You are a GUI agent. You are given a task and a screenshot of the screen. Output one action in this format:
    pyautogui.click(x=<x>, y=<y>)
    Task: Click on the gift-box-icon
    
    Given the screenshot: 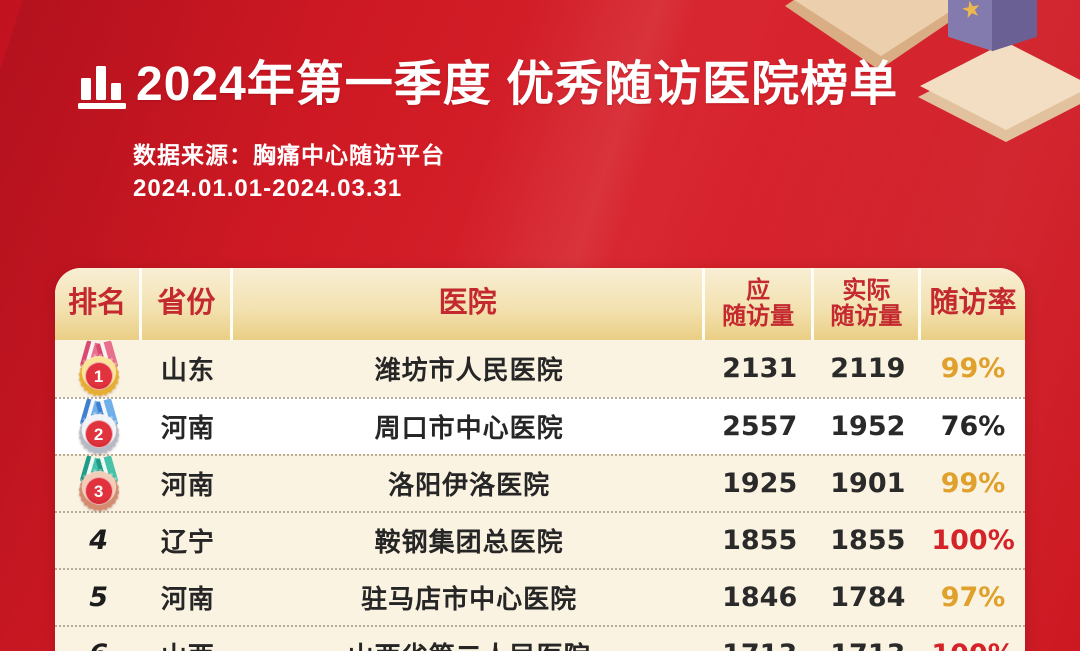 What is the action you would take?
    pyautogui.click(x=881, y=28)
    